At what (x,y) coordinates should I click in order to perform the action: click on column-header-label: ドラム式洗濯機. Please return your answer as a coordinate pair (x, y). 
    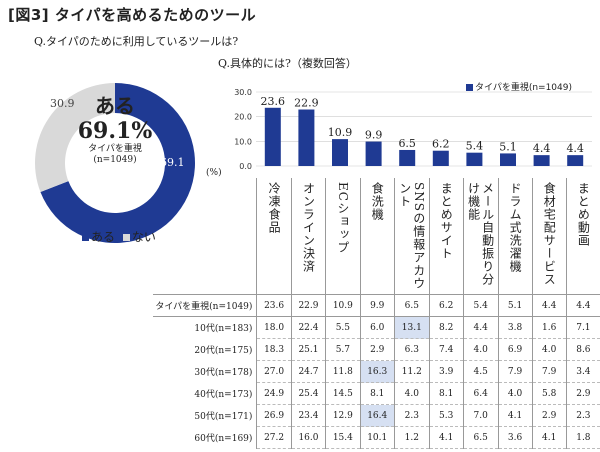
    Looking at the image, I should click on (515, 227).